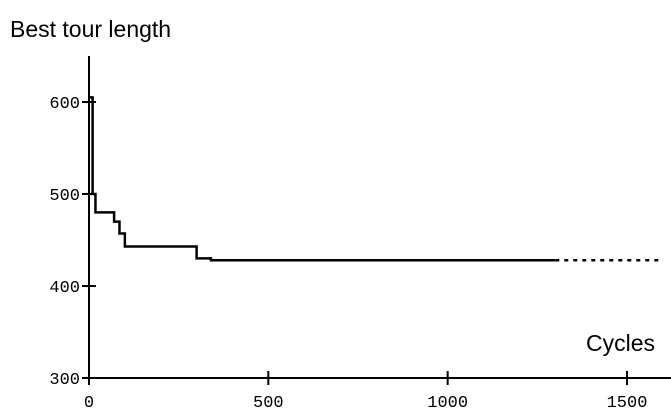 This screenshot has width=671, height=412. What do you see at coordinates (64, 288) in the screenshot?
I see `y-tick-label: 400` at bounding box center [64, 288].